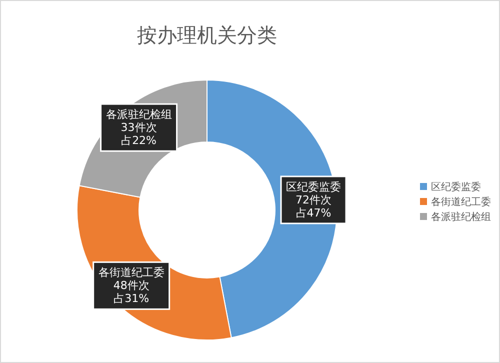 The width and height of the screenshot is (500, 363). What do you see at coordinates (456, 187) in the screenshot?
I see `legend-label: 区纪委监委` at bounding box center [456, 187].